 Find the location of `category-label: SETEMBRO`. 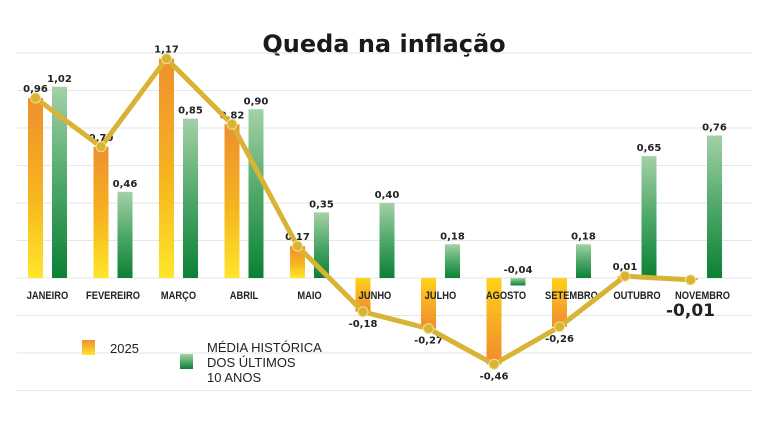

category-label: SETEMBRO is located at coordinates (571, 296).